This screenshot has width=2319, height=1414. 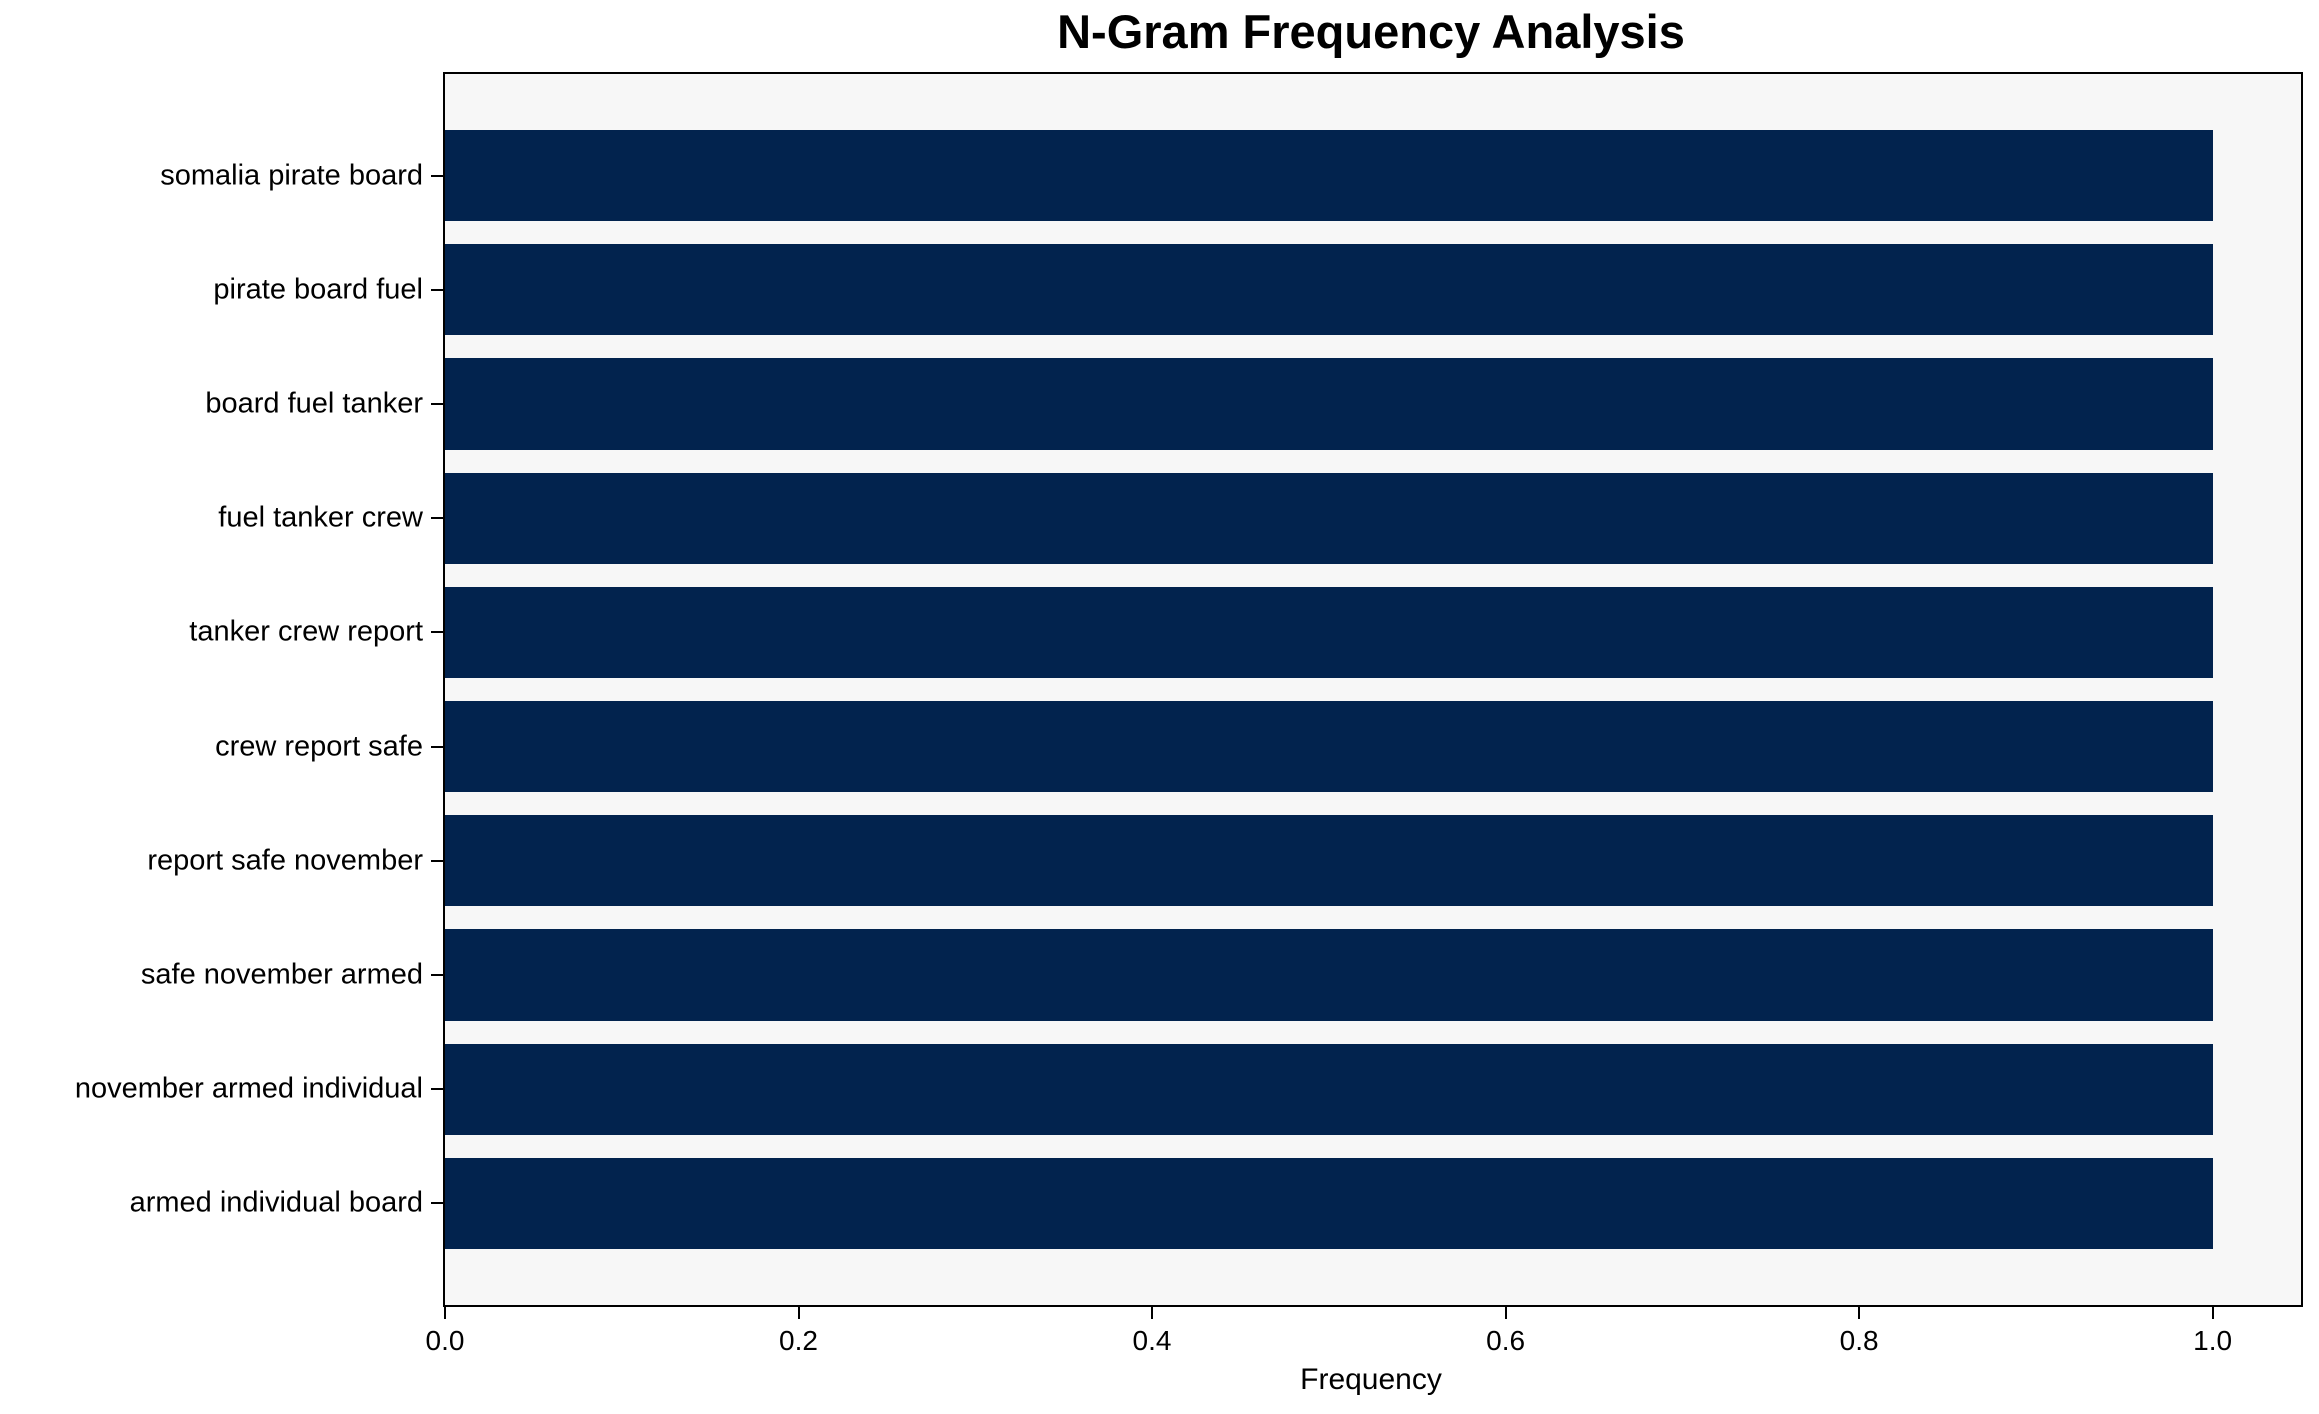 What do you see at coordinates (285, 860) in the screenshot?
I see `y-axis-tick-label: report safe november` at bounding box center [285, 860].